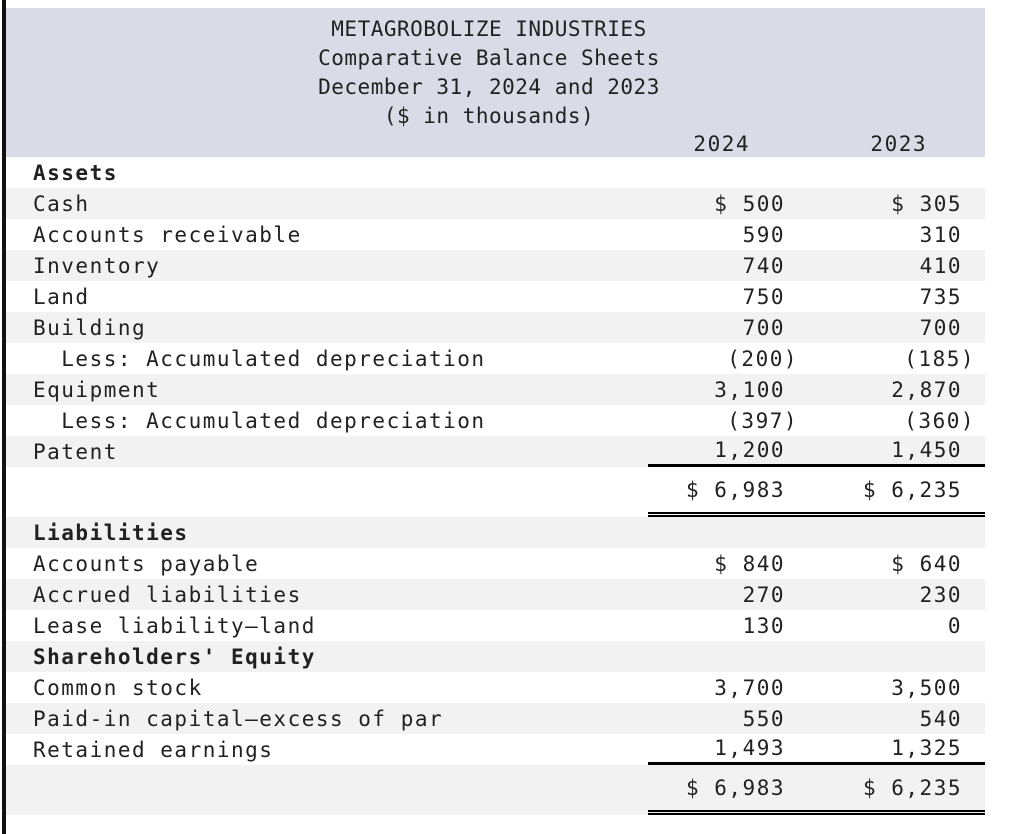 Image resolution: width=1014 pixels, height=834 pixels. What do you see at coordinates (495, 358) in the screenshot?
I see `table-row: Less: Accumulated depreciation (200) (185)` at bounding box center [495, 358].